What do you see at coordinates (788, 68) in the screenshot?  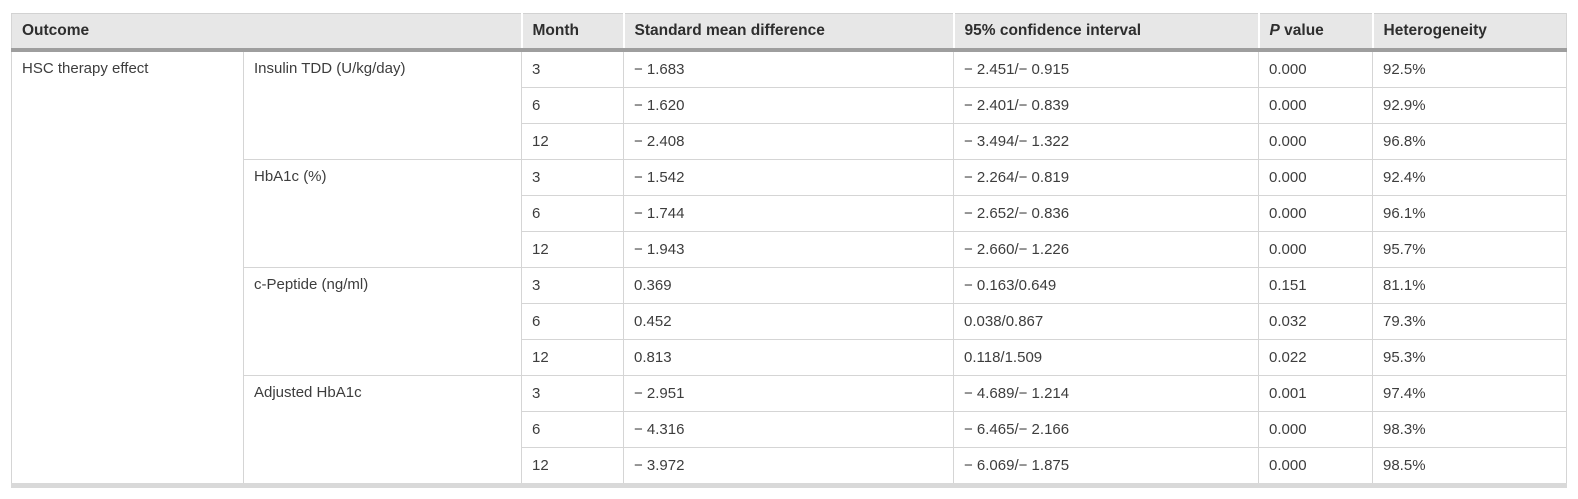 I see `smd-cell: − 1.683` at bounding box center [788, 68].